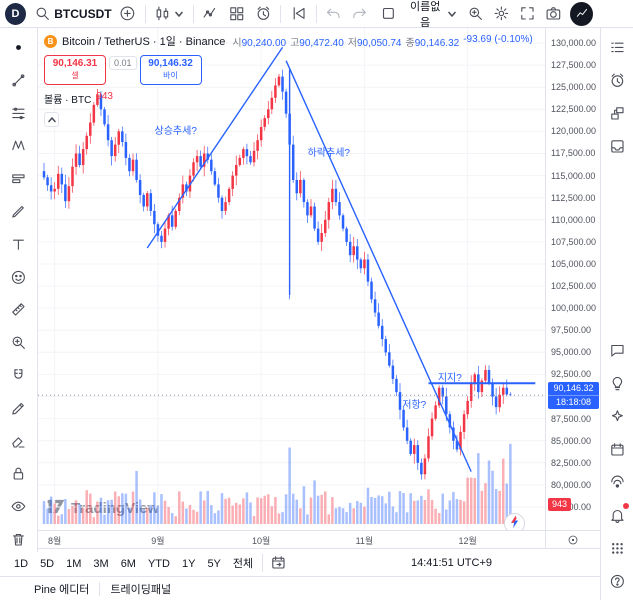  Describe the element at coordinates (295, 43) in the screenshot. I see `high-label: 고` at that location.